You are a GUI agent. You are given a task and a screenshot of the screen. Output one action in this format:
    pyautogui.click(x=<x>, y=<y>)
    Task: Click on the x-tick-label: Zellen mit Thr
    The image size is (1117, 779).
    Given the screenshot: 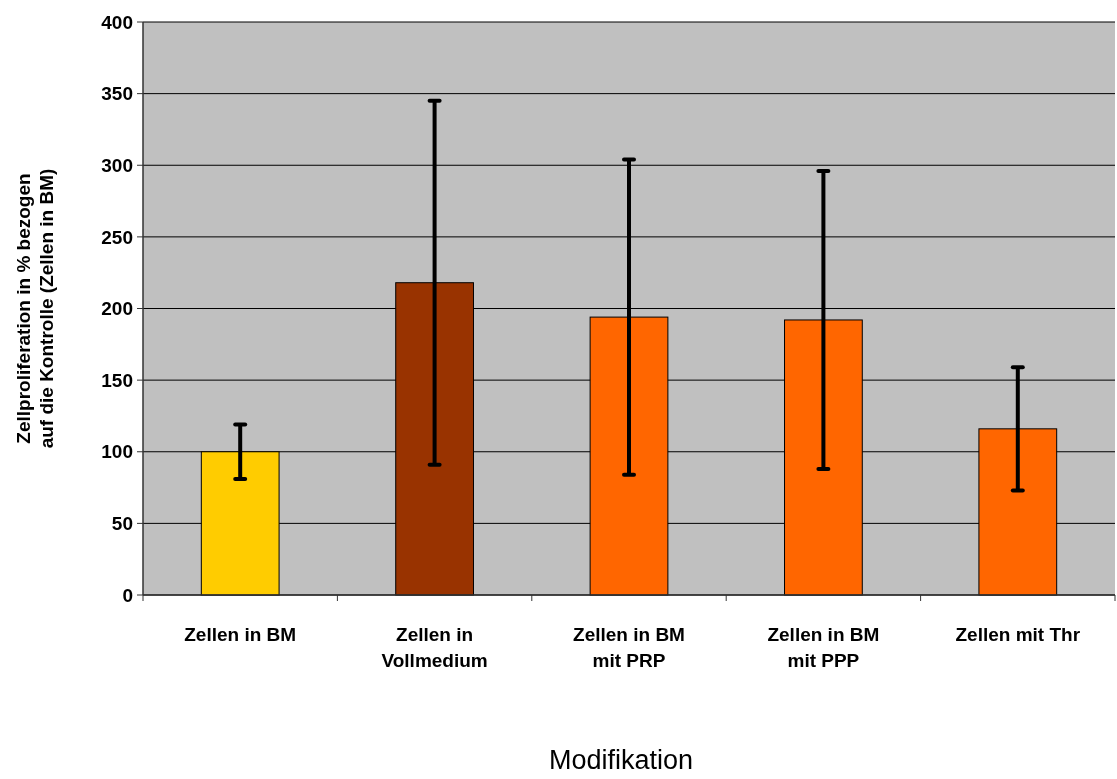 What is the action you would take?
    pyautogui.click(x=1018, y=634)
    